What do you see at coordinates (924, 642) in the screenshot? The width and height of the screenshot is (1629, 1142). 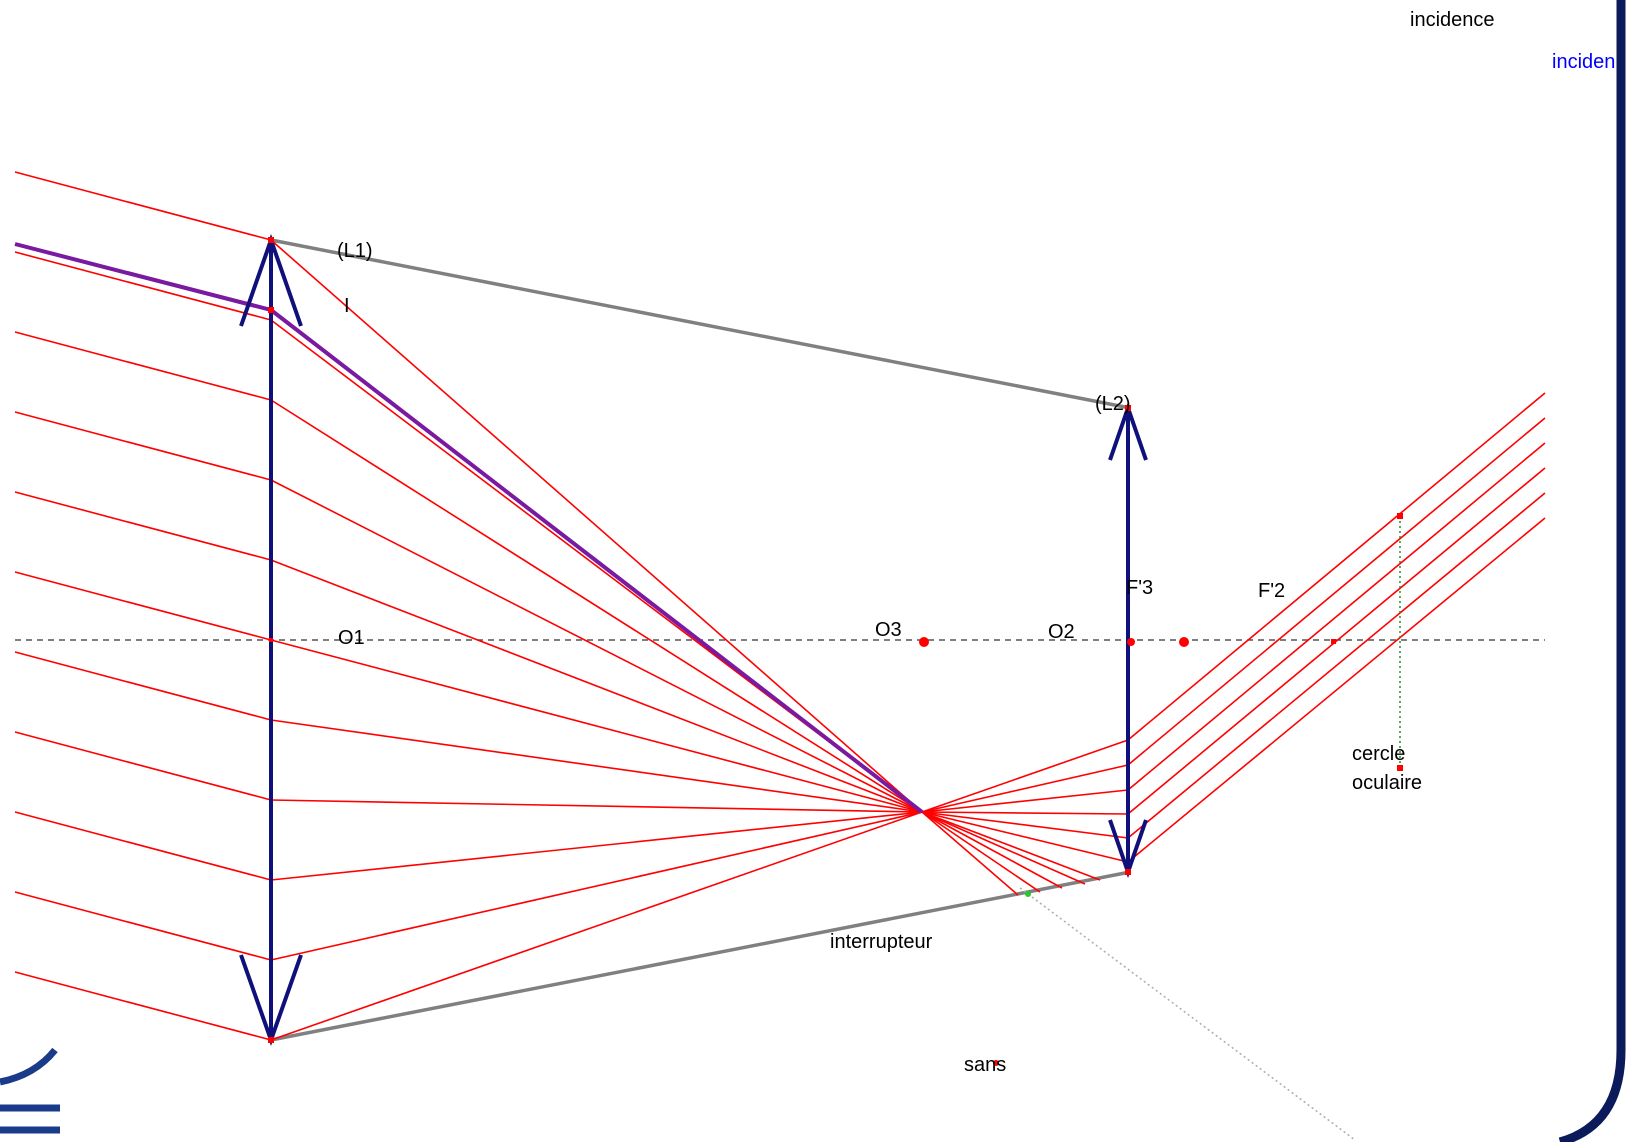 I see `point-o3` at bounding box center [924, 642].